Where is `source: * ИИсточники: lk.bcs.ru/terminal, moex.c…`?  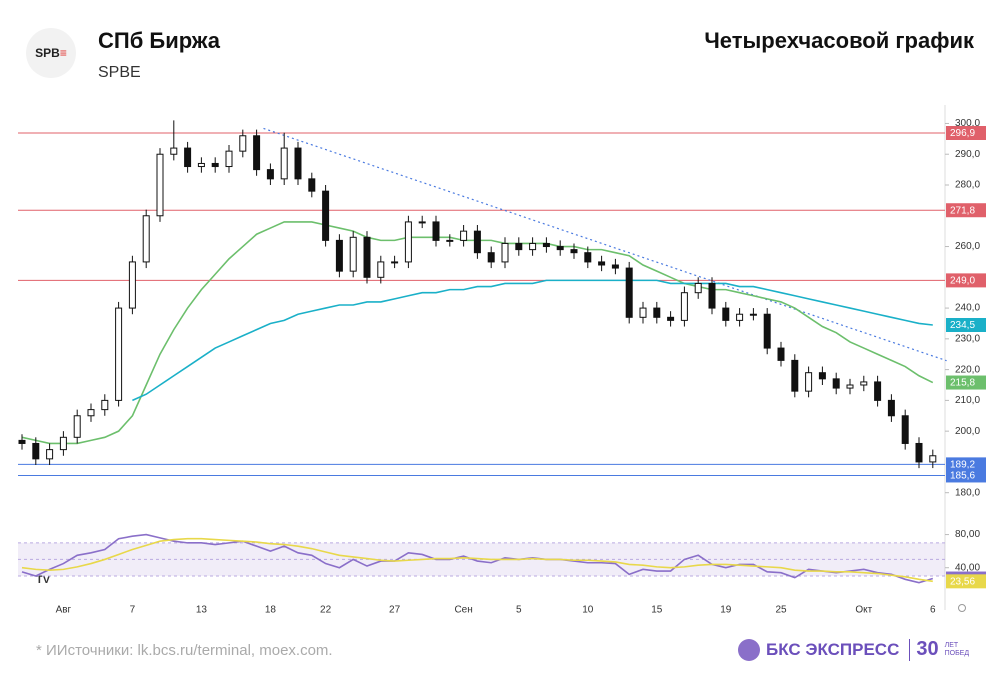 source: * ИИсточники: lk.bcs.ru/terminal, moex.c… is located at coordinates (184, 650).